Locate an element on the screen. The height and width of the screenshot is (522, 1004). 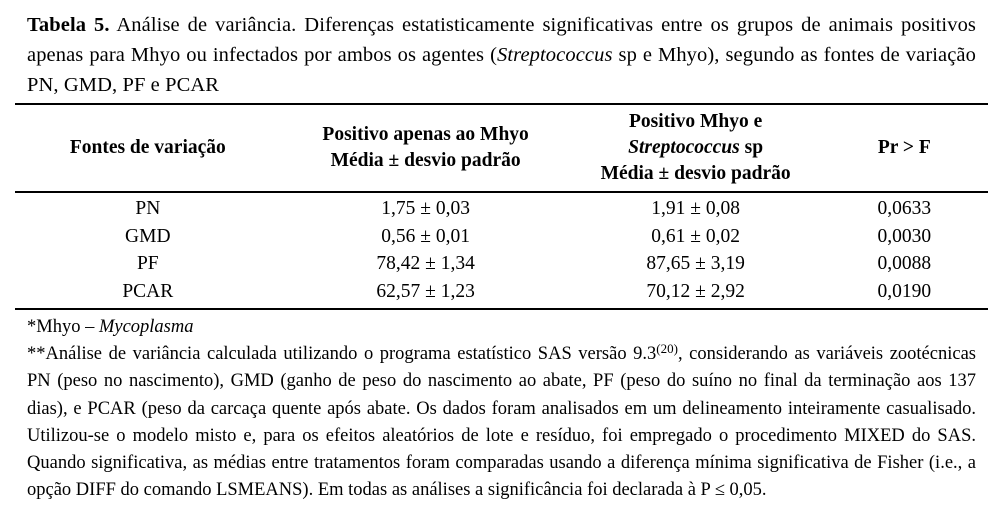
table-row-pn: PN 1,75 ± 0,03 1,91 ± 0,08 0,0633 is located at coordinates (501, 207).